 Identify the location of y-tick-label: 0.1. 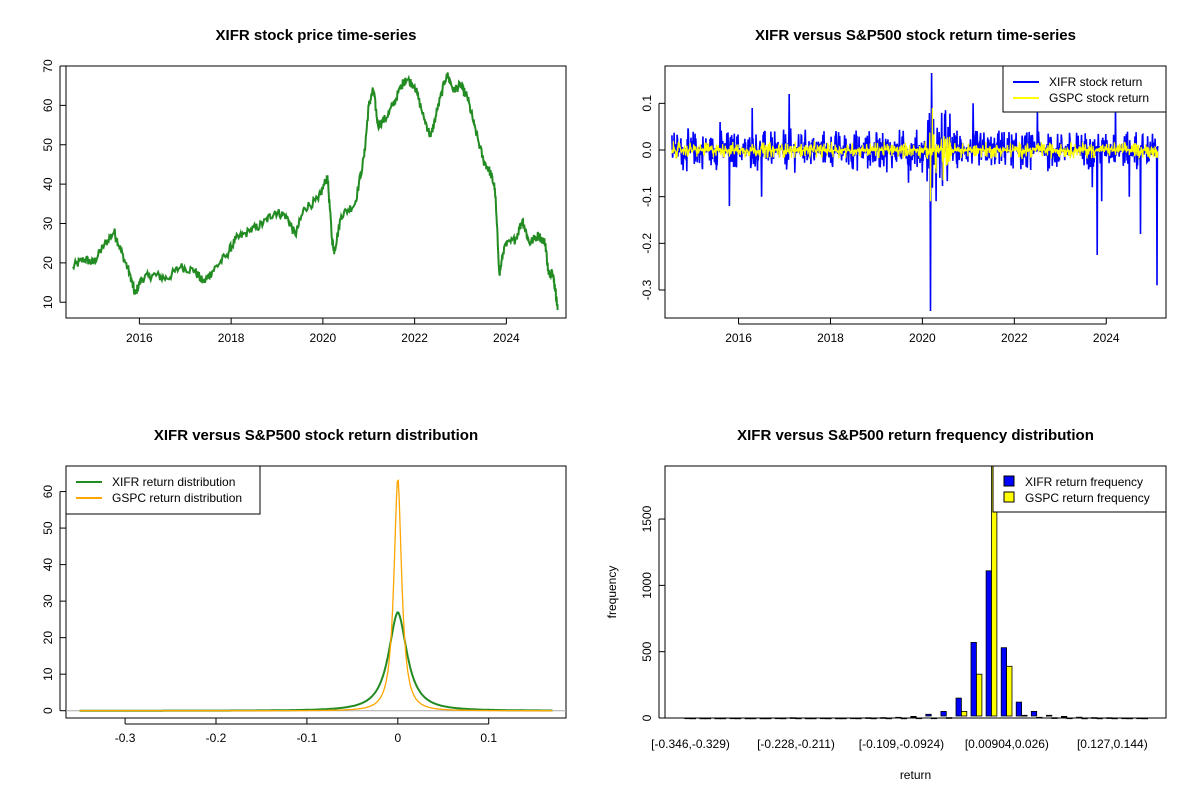
(647, 103).